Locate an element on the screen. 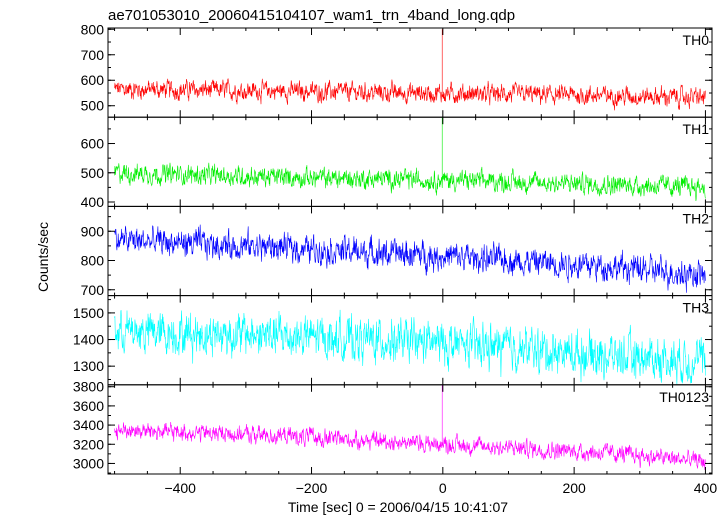  series-label: TH0 is located at coordinates (696, 40).